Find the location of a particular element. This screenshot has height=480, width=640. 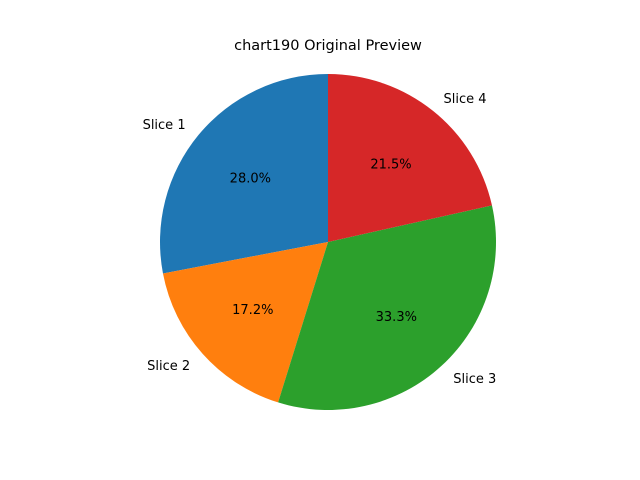

slice-label-2: Slice 2 is located at coordinates (168, 366).